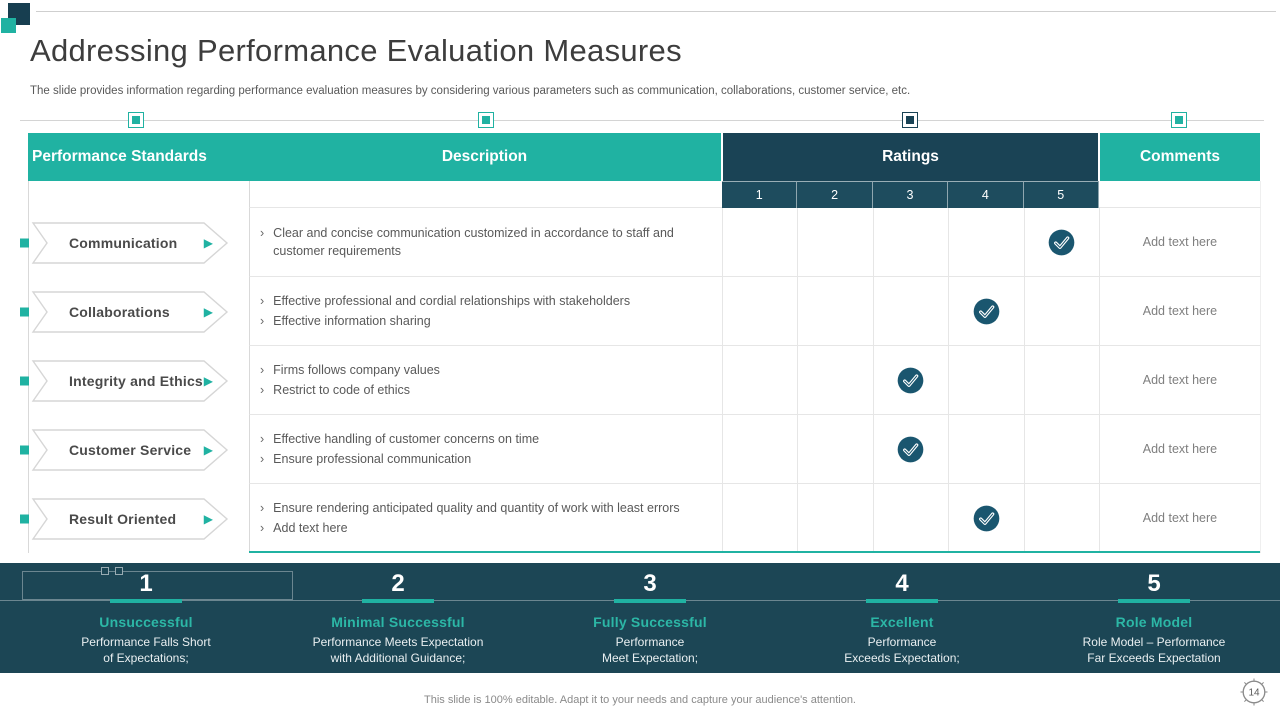  I want to click on legend-description-line: Performance, so click(650, 642).